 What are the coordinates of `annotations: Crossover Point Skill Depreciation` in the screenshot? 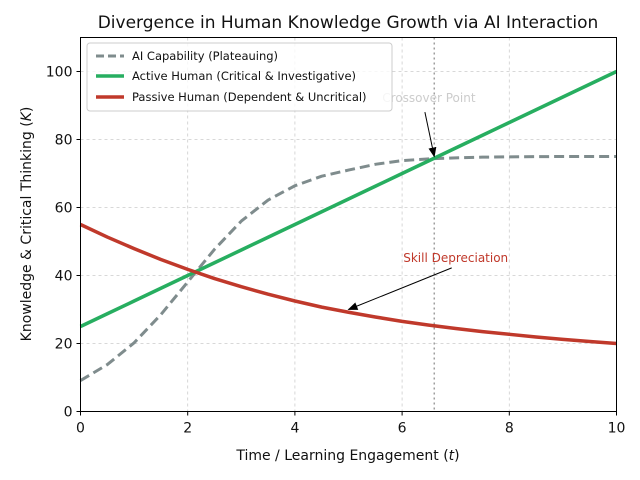 It's located at (427, 200).